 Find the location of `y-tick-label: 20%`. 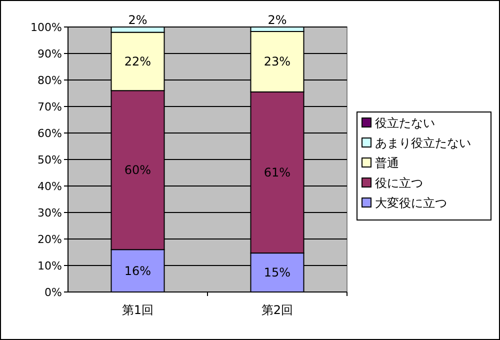

y-tick-label: 20% is located at coordinates (50, 239).